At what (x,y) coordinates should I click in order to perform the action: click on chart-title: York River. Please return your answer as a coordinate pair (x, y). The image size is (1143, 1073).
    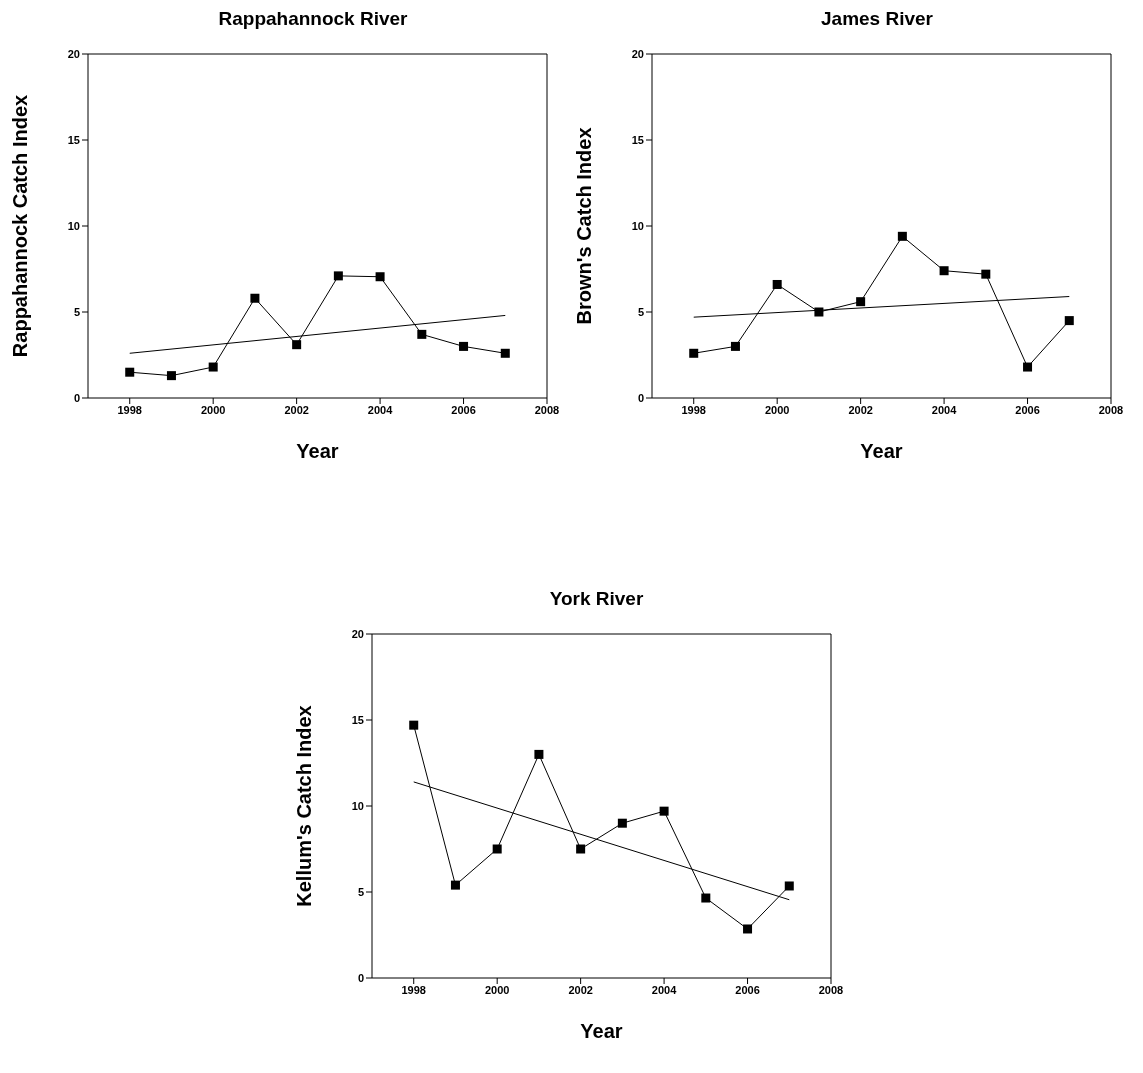
    Looking at the image, I should click on (596, 599).